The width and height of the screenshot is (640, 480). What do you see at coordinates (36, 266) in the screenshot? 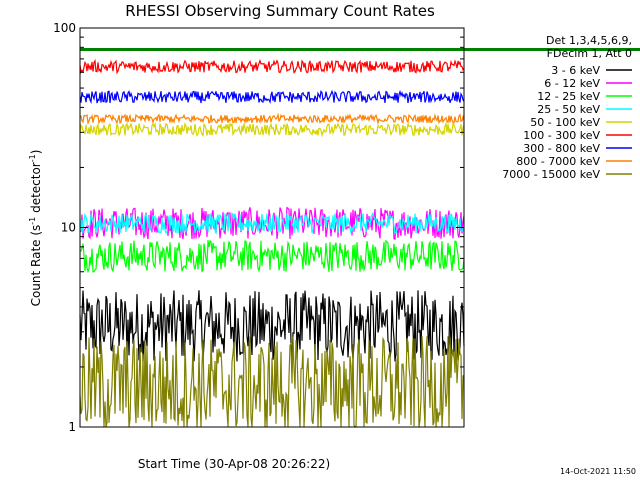
I see `y-axis-label-main: Count Rate (s` at bounding box center [36, 266].